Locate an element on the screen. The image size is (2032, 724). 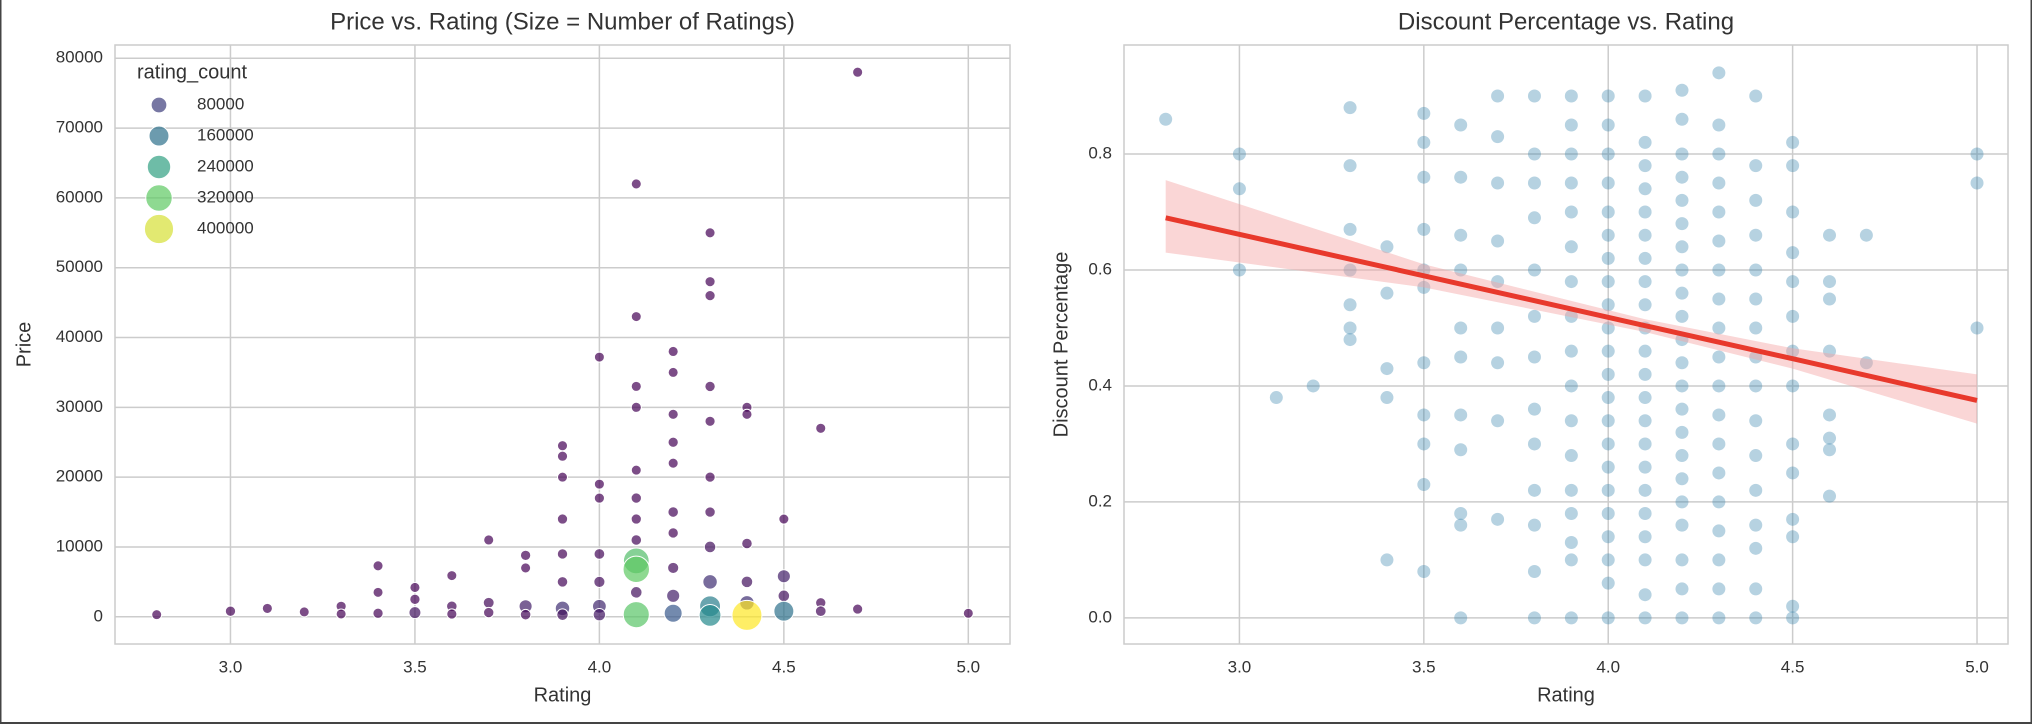
y-tick-label: 40000 is located at coordinates (79, 336).